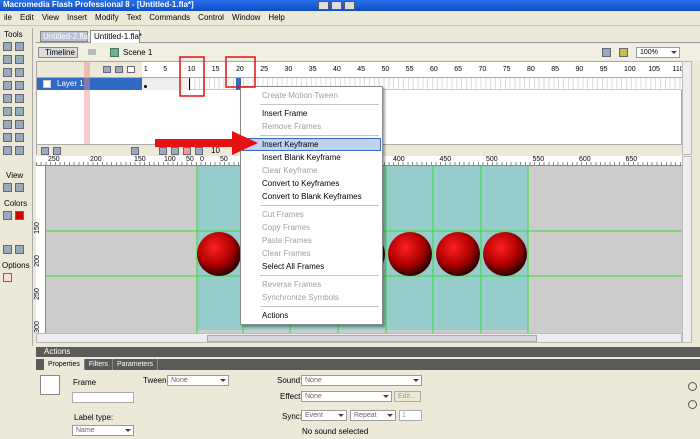 The height and width of the screenshot is (439, 700). I want to click on stage-scrollbar, so click(359, 338).